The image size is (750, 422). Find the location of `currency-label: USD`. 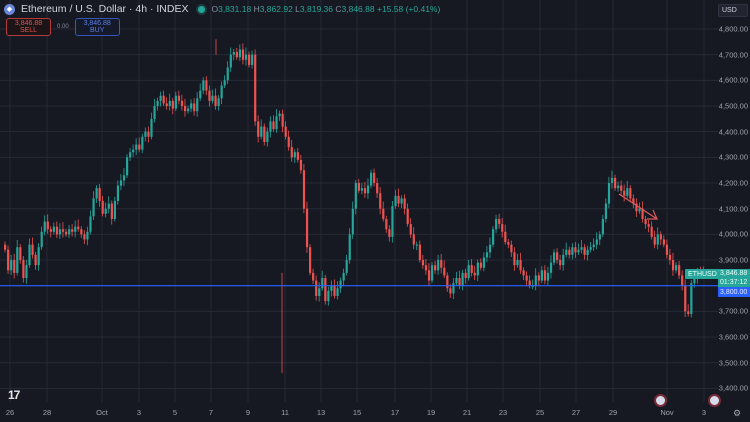

currency-label: USD is located at coordinates (729, 10).